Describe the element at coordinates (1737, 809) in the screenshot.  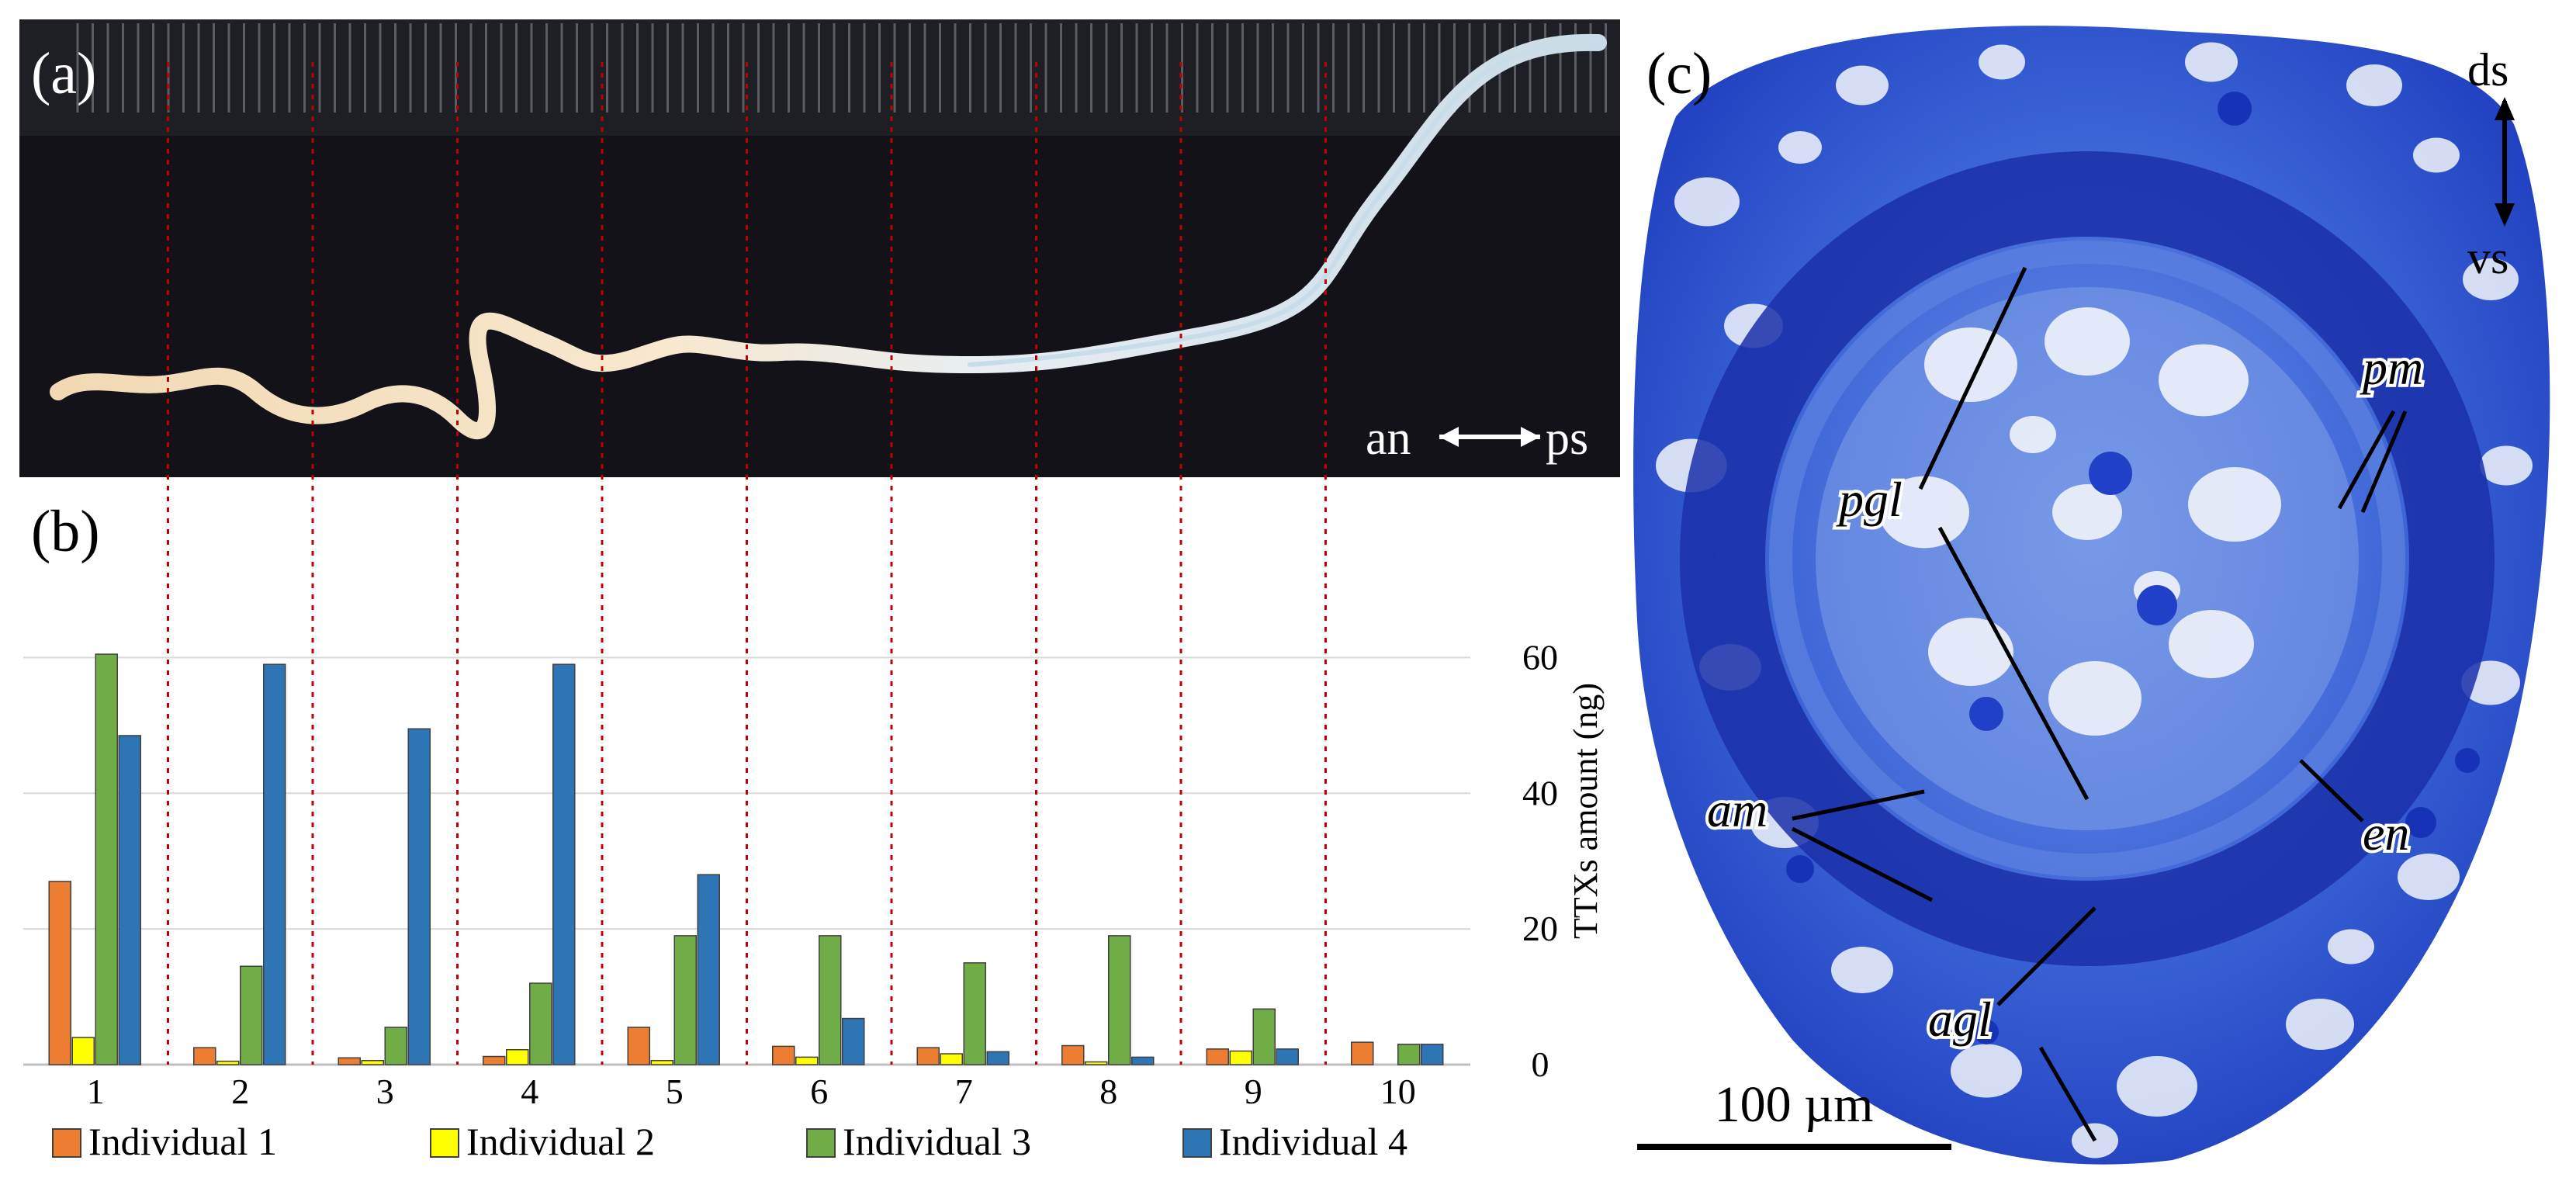
I see `structure-label: am` at that location.